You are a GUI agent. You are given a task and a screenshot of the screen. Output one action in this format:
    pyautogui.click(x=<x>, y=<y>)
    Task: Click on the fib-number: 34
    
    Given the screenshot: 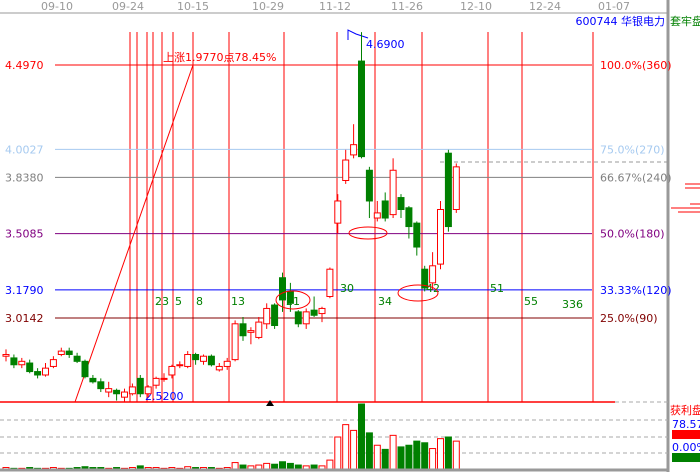 What is the action you would take?
    pyautogui.click(x=385, y=301)
    